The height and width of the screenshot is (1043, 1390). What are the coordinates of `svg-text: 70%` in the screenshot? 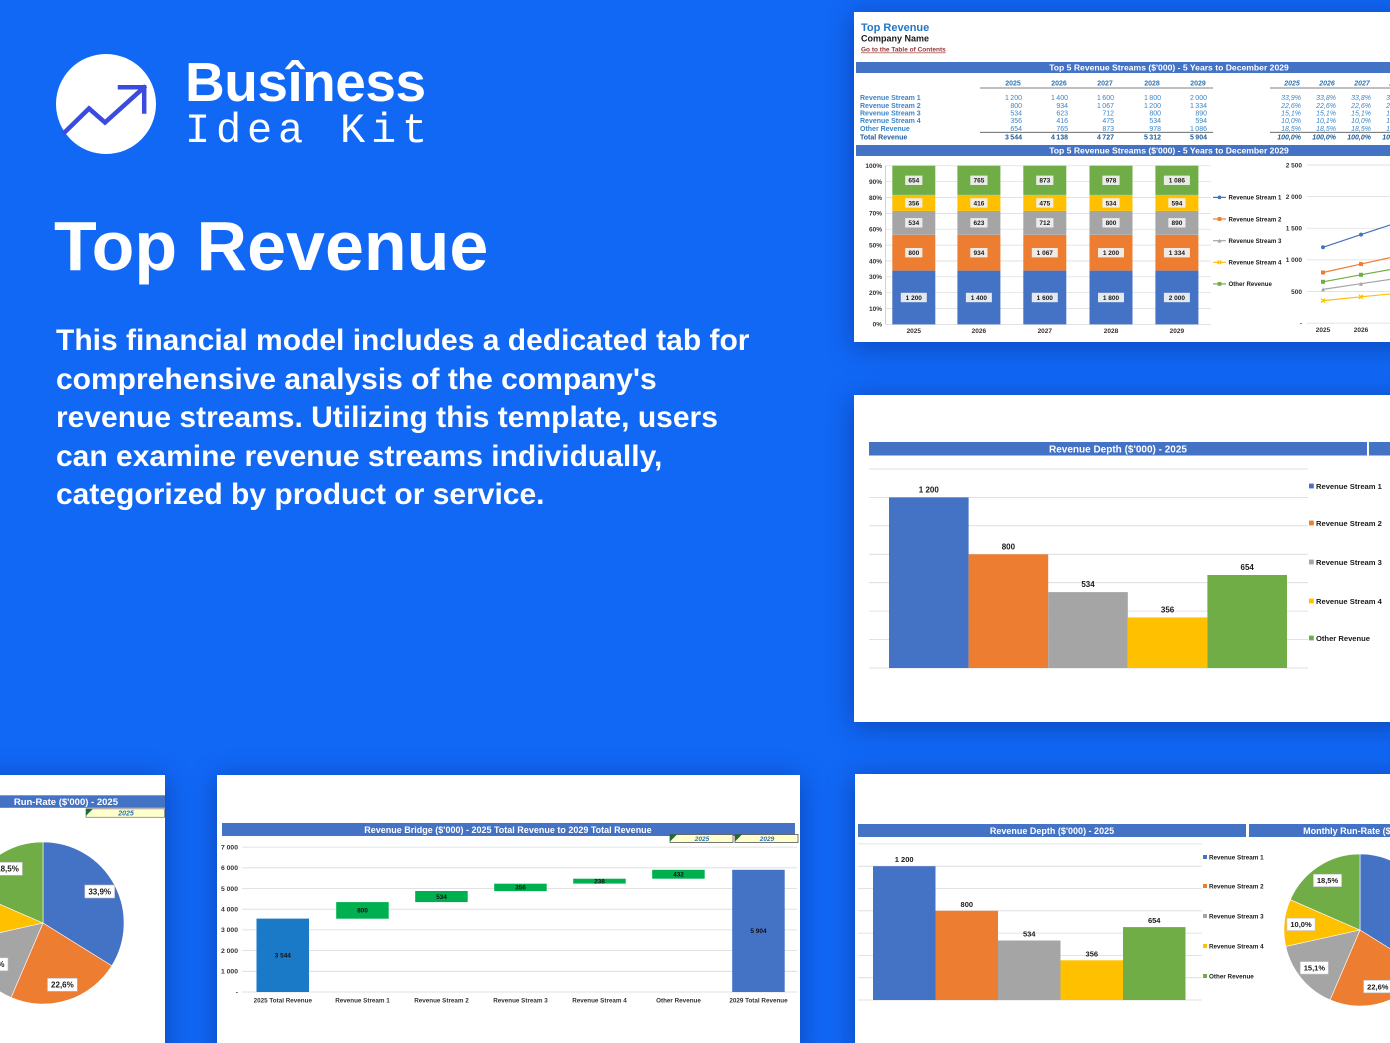 It's located at (875, 214).